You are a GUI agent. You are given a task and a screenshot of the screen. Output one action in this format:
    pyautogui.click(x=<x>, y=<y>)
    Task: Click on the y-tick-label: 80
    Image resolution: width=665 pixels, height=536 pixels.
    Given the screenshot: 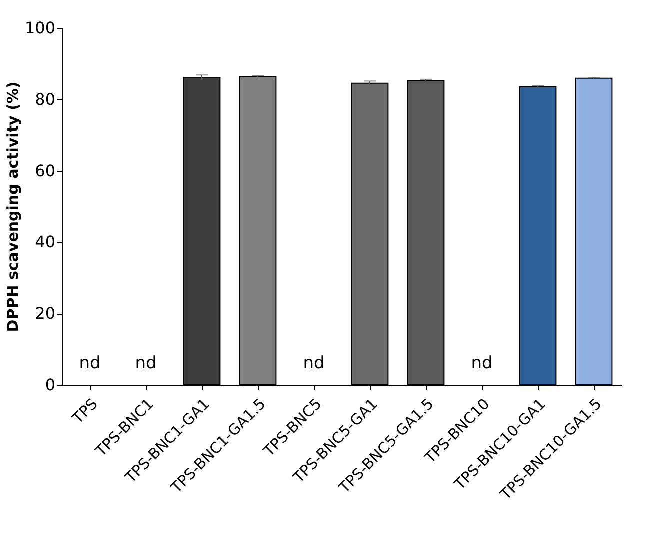 What is the action you would take?
    pyautogui.click(x=45, y=99)
    